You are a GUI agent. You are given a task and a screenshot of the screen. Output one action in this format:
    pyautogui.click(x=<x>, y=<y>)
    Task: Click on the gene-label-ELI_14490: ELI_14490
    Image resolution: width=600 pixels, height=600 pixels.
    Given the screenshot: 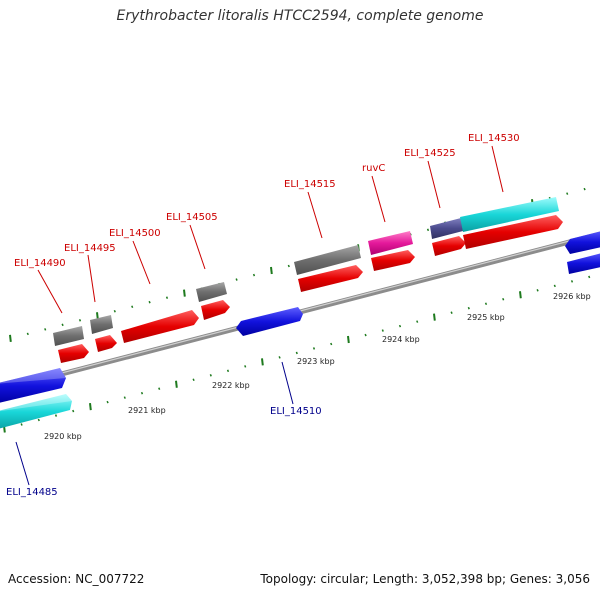 What is the action you would take?
    pyautogui.click(x=40, y=263)
    